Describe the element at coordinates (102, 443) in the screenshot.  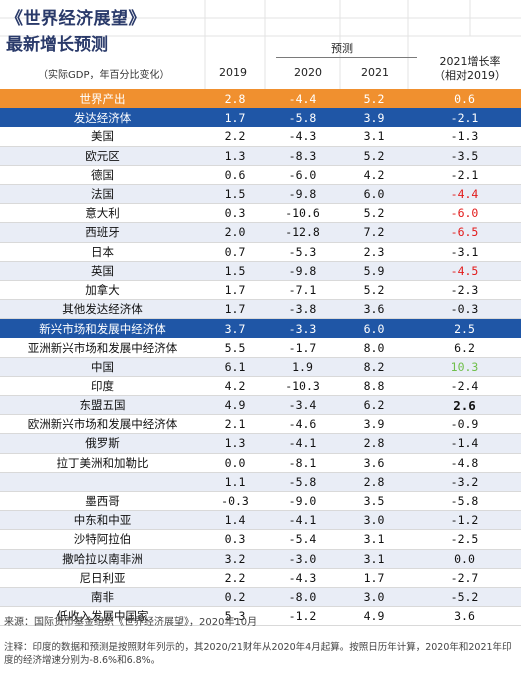
I see `row-label: 俄罗斯` at that location.